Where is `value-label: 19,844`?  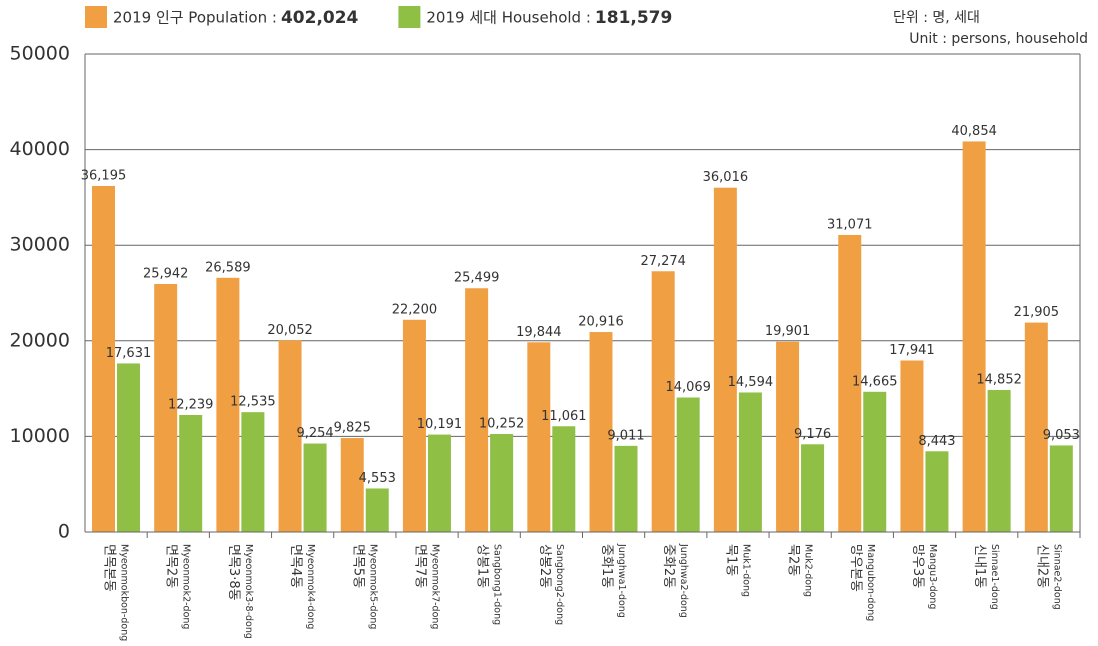
value-label: 19,844 is located at coordinates (539, 332).